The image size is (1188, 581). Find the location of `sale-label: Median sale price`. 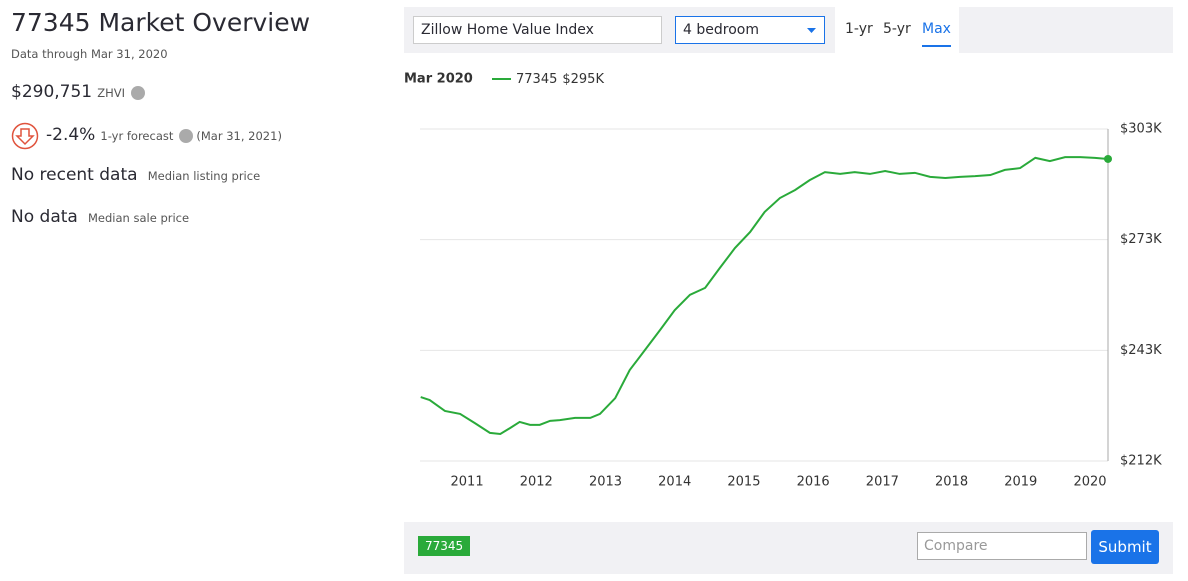

sale-label: Median sale price is located at coordinates (139, 218).